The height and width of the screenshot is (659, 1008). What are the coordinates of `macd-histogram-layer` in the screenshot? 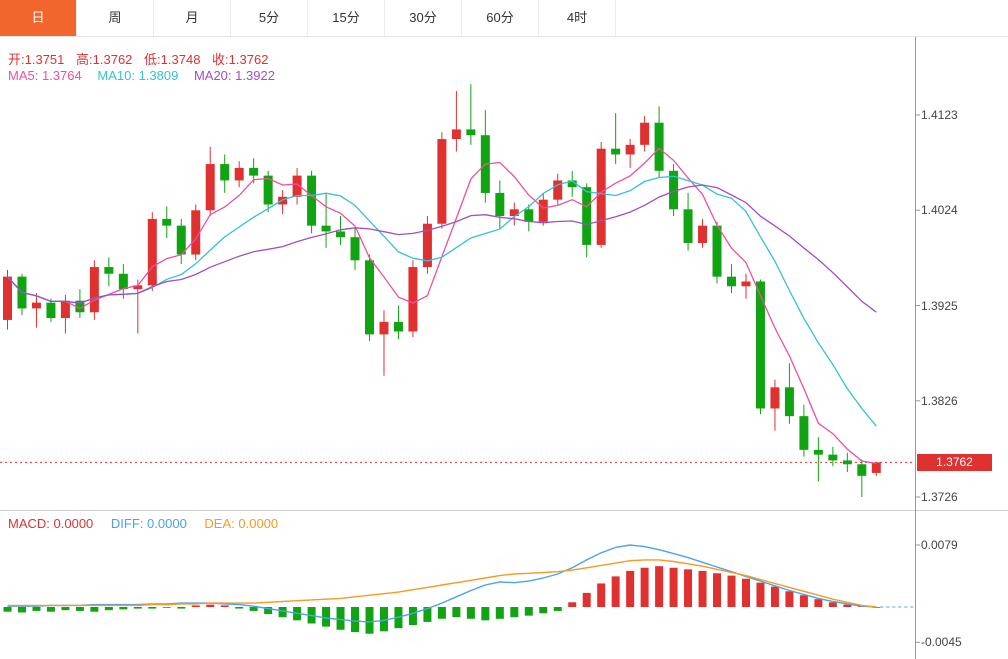 It's located at (442, 600).